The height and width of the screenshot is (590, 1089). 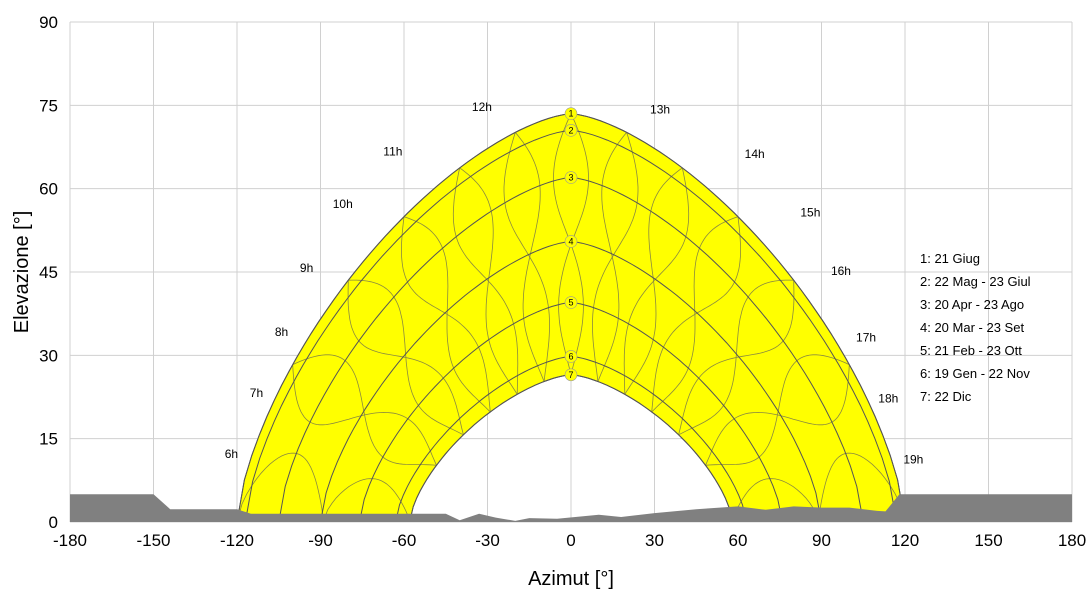 What do you see at coordinates (950, 258) in the screenshot?
I see `legend-entry: 1: 21 Giug` at bounding box center [950, 258].